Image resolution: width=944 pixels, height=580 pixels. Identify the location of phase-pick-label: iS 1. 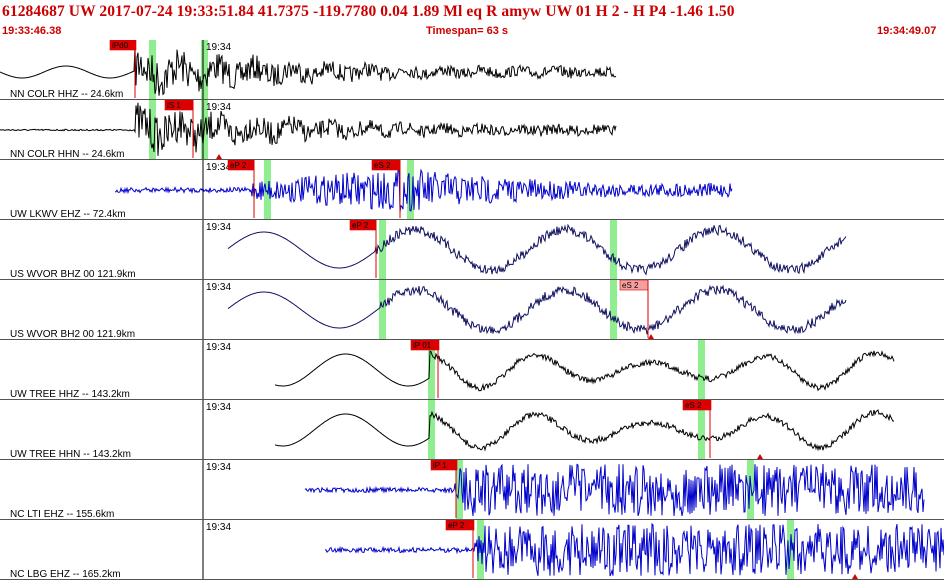
(174, 105).